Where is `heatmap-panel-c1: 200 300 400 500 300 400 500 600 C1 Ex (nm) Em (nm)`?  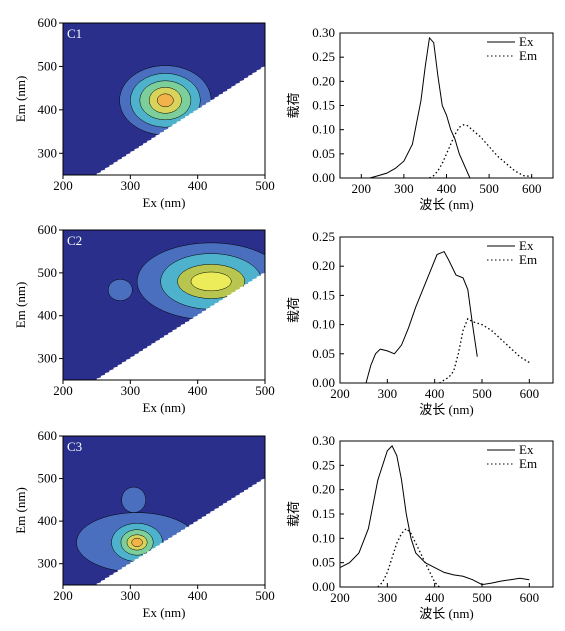
heatmap-panel-c1: 200 300 400 500 300 400 500 600 C1 Ex (nm) Em (nm) is located at coordinates (144, 112).